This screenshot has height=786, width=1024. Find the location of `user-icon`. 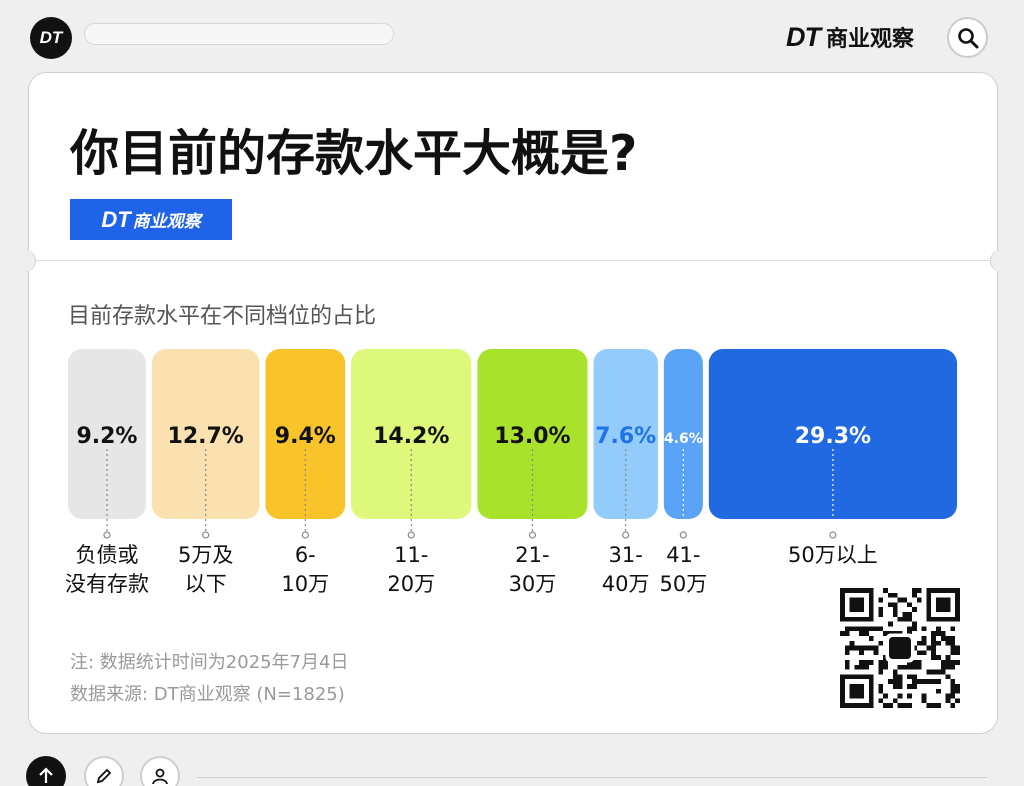

user-icon is located at coordinates (160, 776).